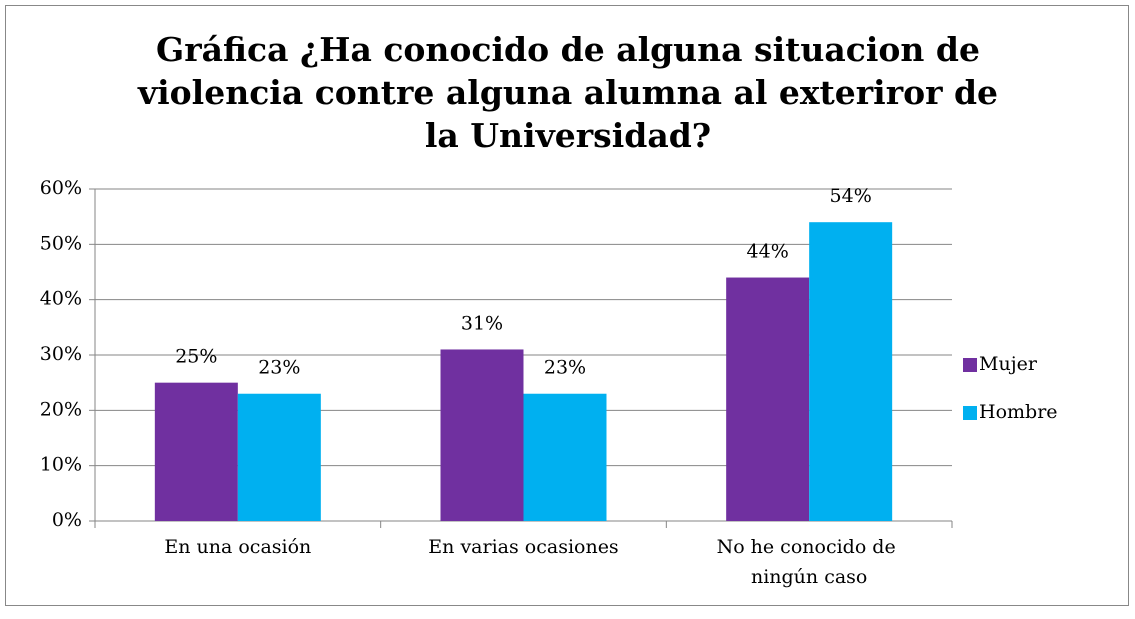 This screenshot has height=619, width=1135. What do you see at coordinates (61, 299) in the screenshot?
I see `y-tick-label: 40%` at bounding box center [61, 299].